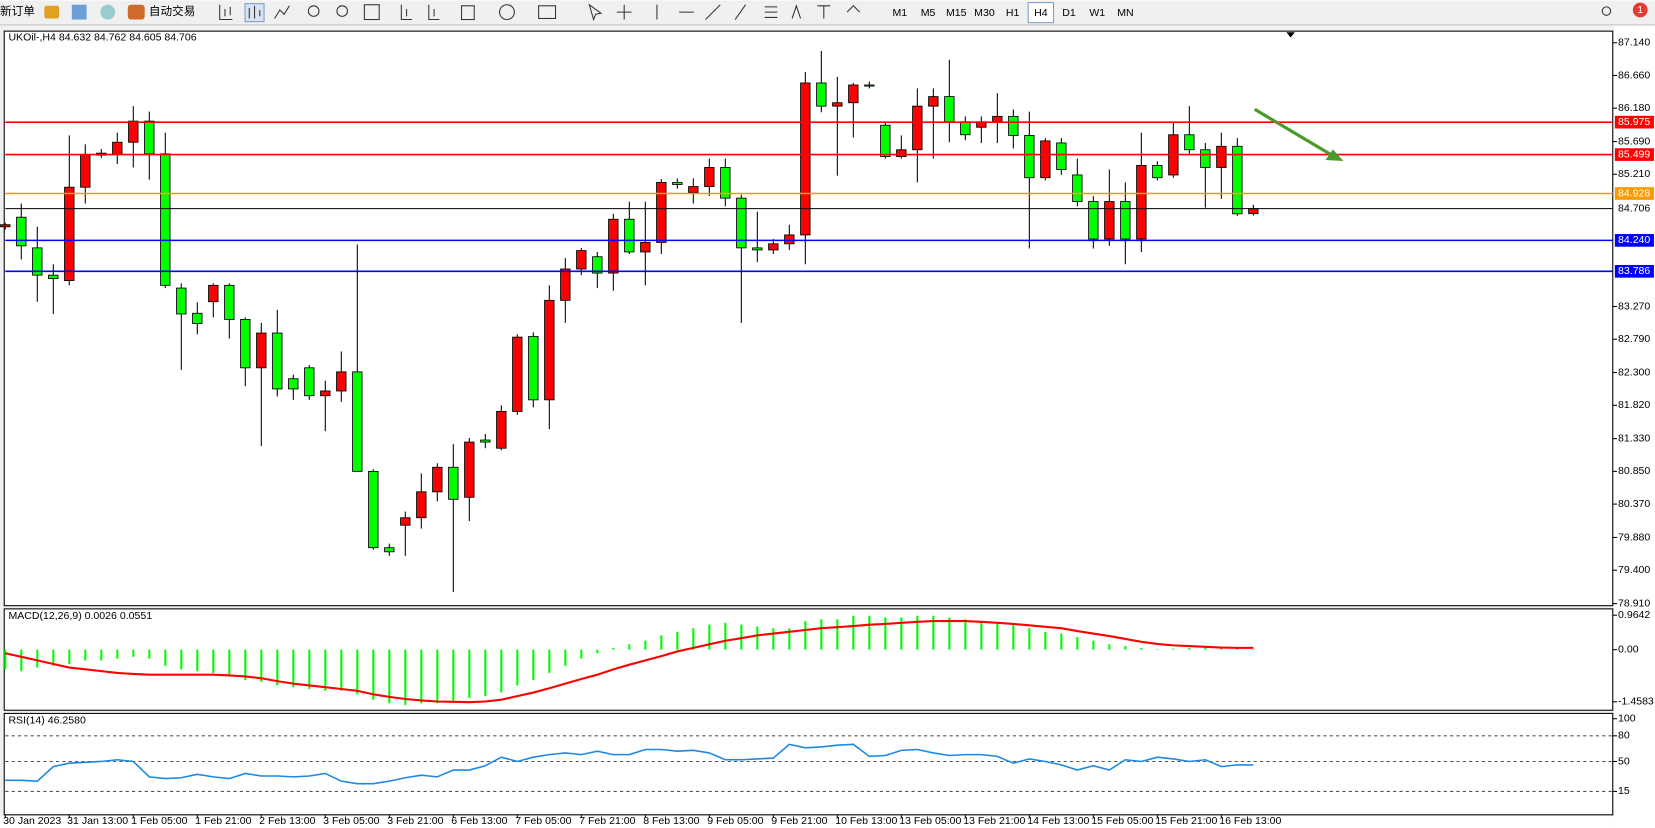 The height and width of the screenshot is (828, 1655). Describe the element at coordinates (1125, 13) in the screenshot. I see `timeframe-button: MN` at that location.